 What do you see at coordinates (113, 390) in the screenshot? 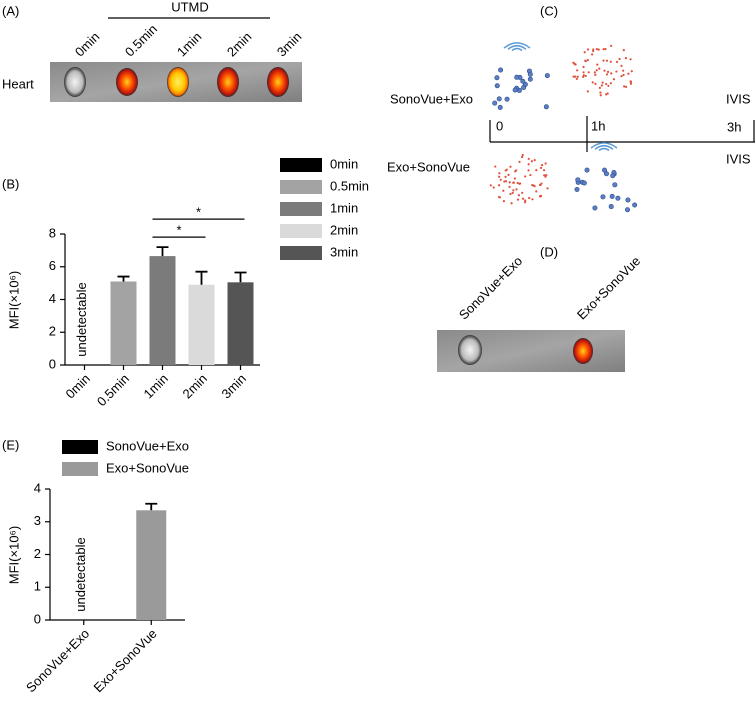
I see `x-tick-label: 0.5min` at bounding box center [113, 390].